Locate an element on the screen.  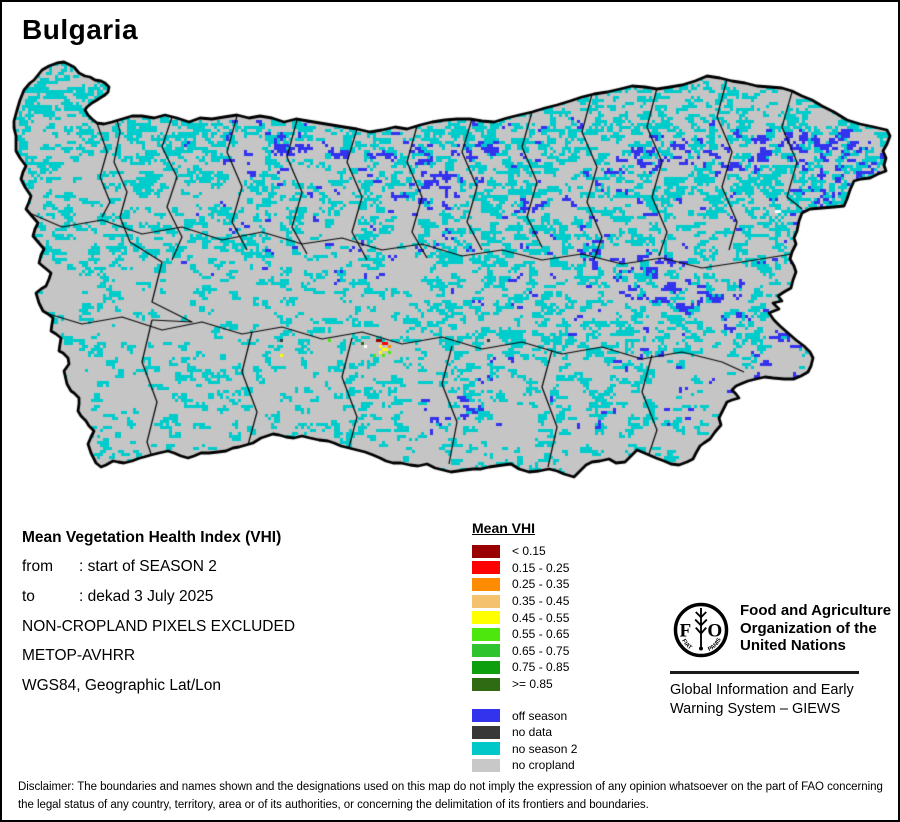
legend-row: no cropland is located at coordinates (524, 765).